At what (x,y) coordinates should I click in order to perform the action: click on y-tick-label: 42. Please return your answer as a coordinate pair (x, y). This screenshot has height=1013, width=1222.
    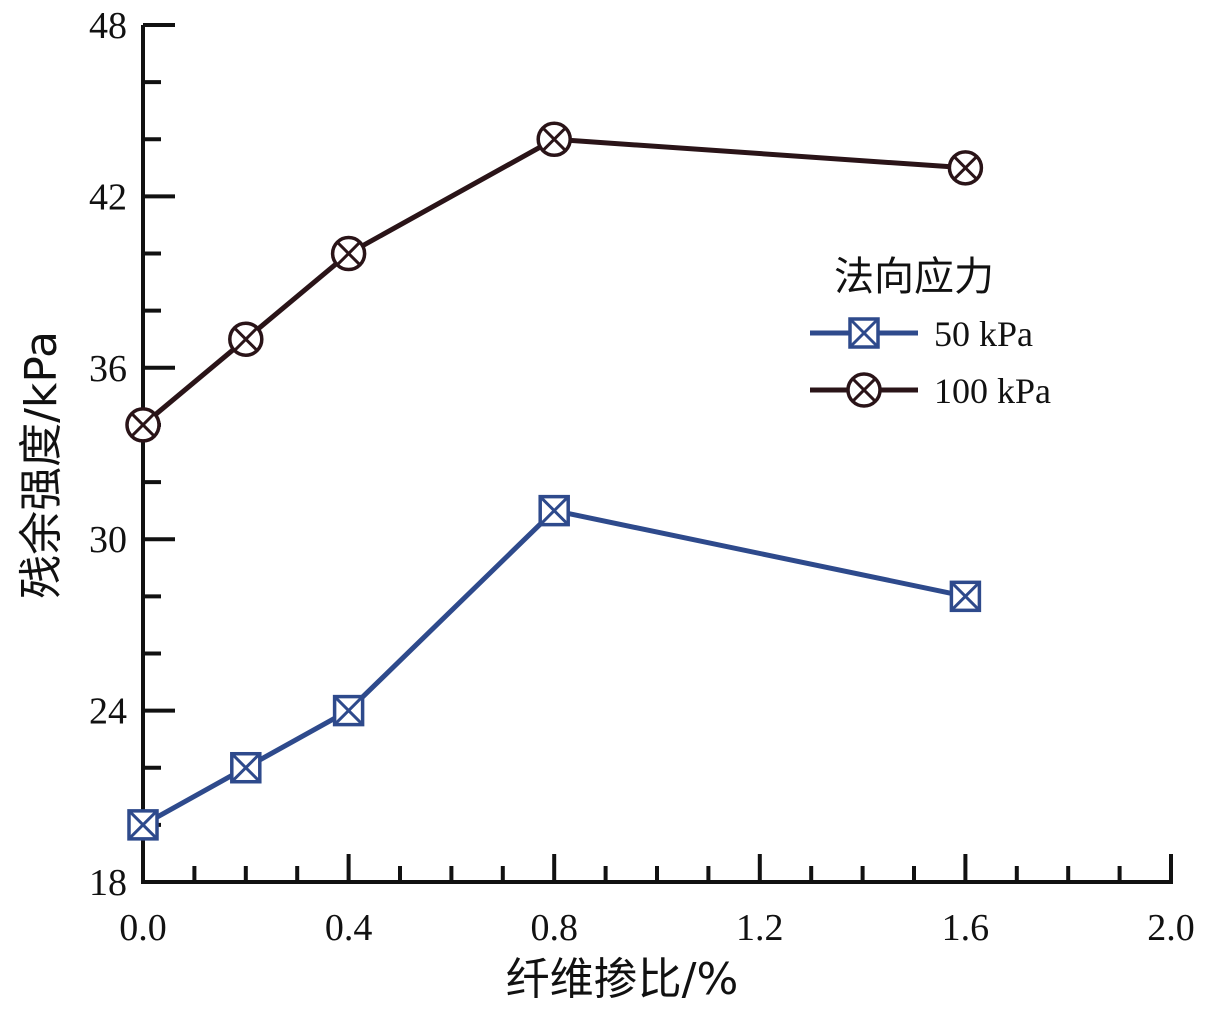
    Looking at the image, I should click on (108, 197).